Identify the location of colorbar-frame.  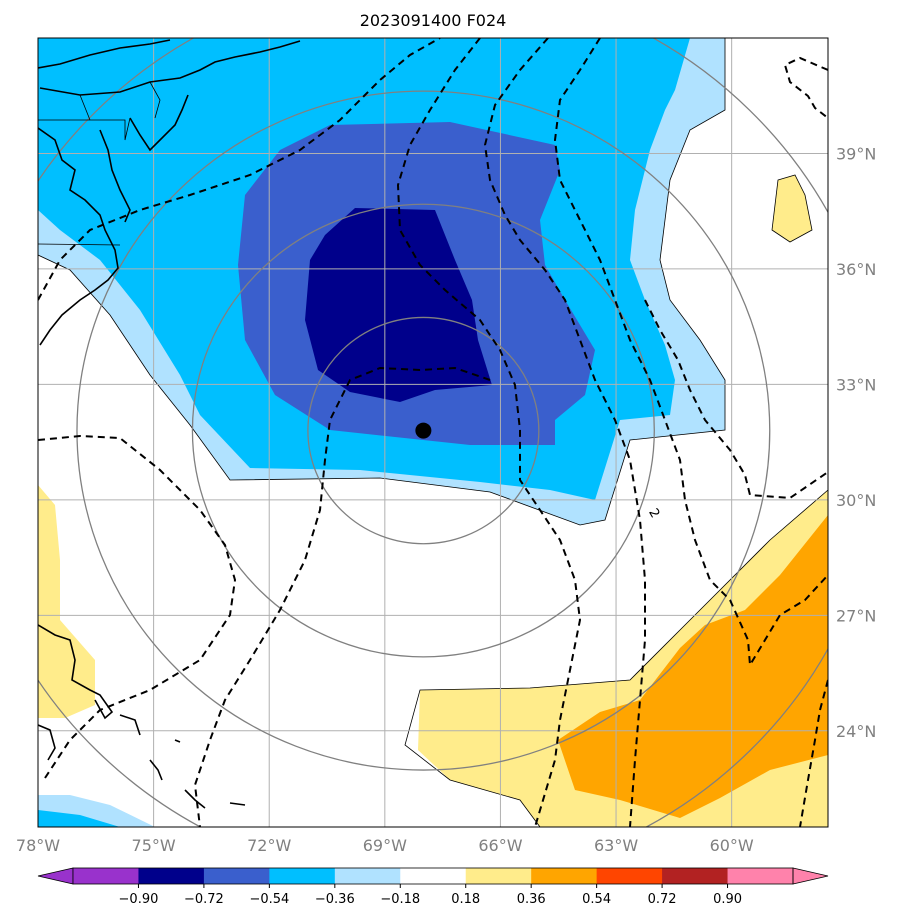
(433, 876).